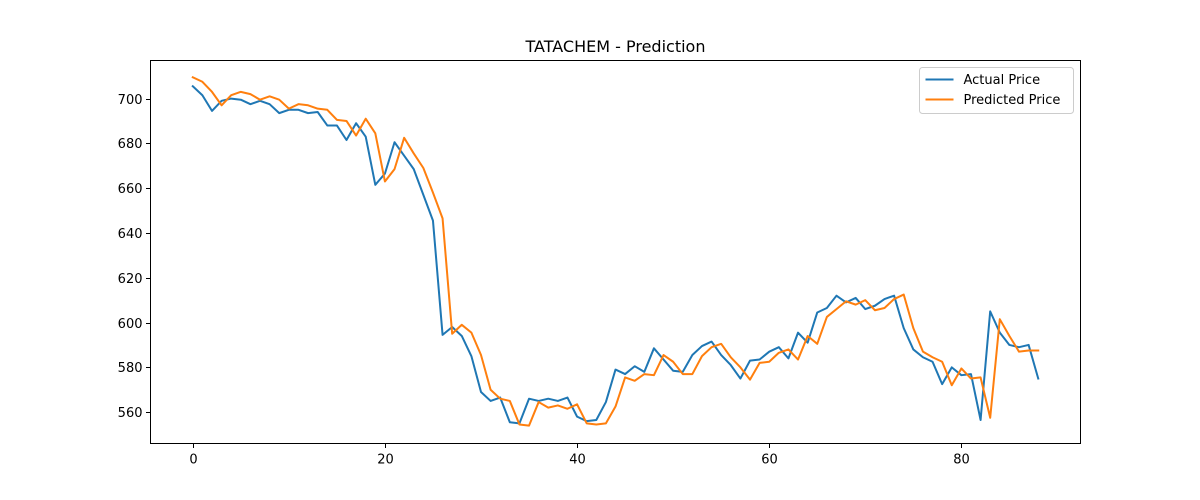 The width and height of the screenshot is (1200, 500). What do you see at coordinates (130, 100) in the screenshot?
I see `y-tick-label: 700` at bounding box center [130, 100].